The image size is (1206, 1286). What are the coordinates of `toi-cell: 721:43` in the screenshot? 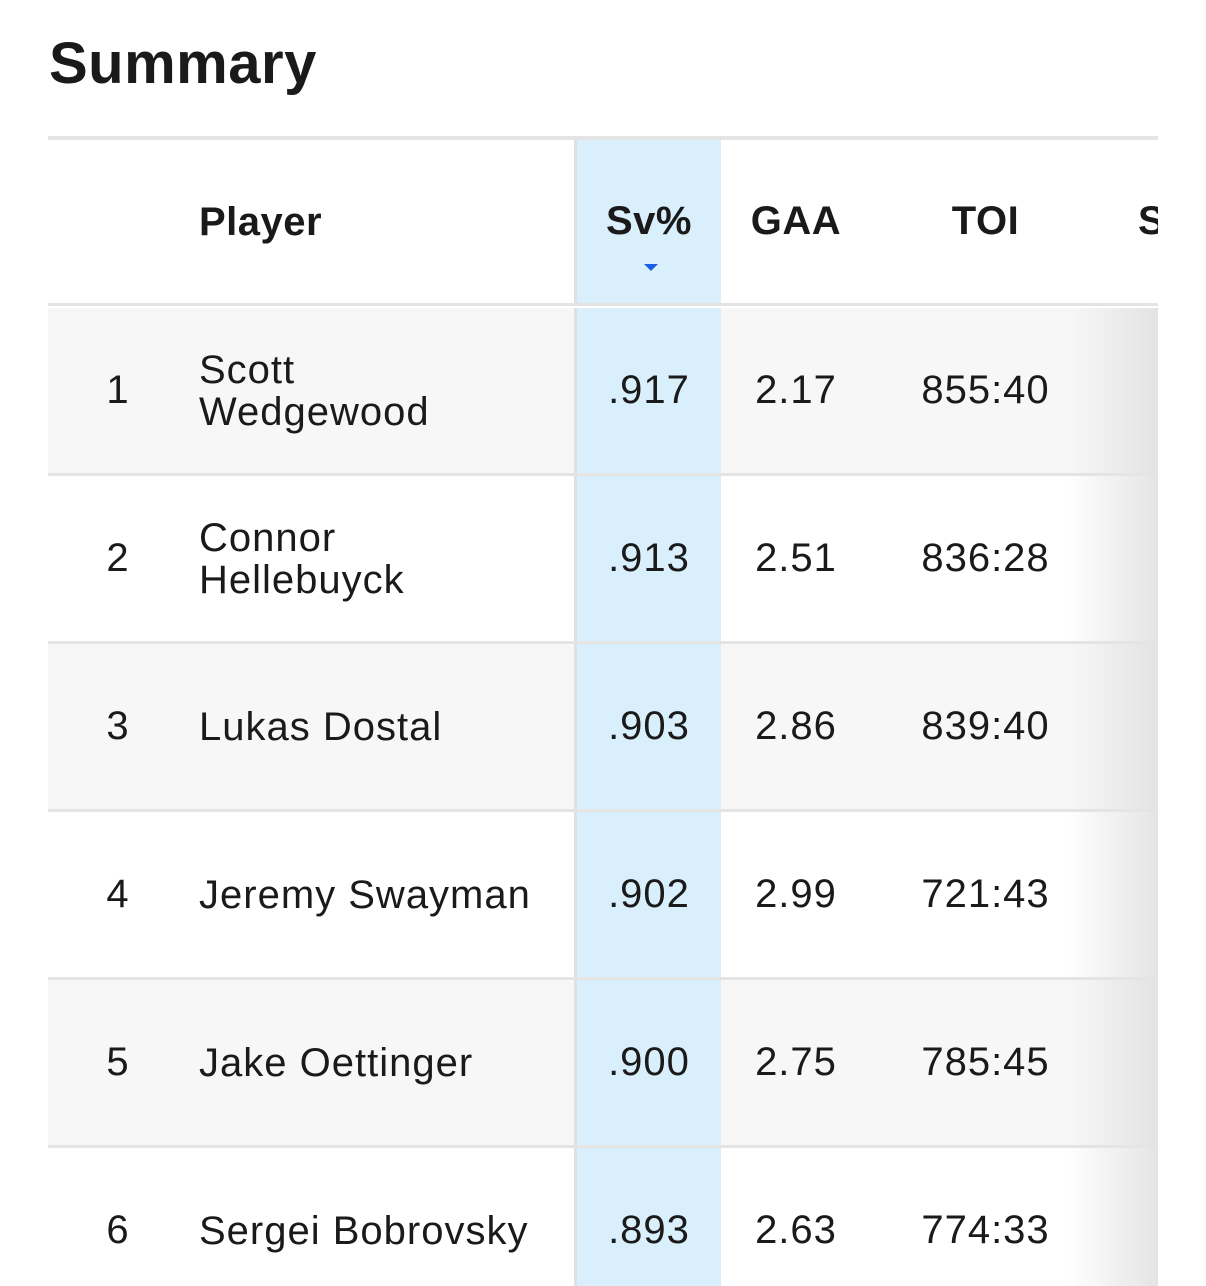 It's located at (985, 894).